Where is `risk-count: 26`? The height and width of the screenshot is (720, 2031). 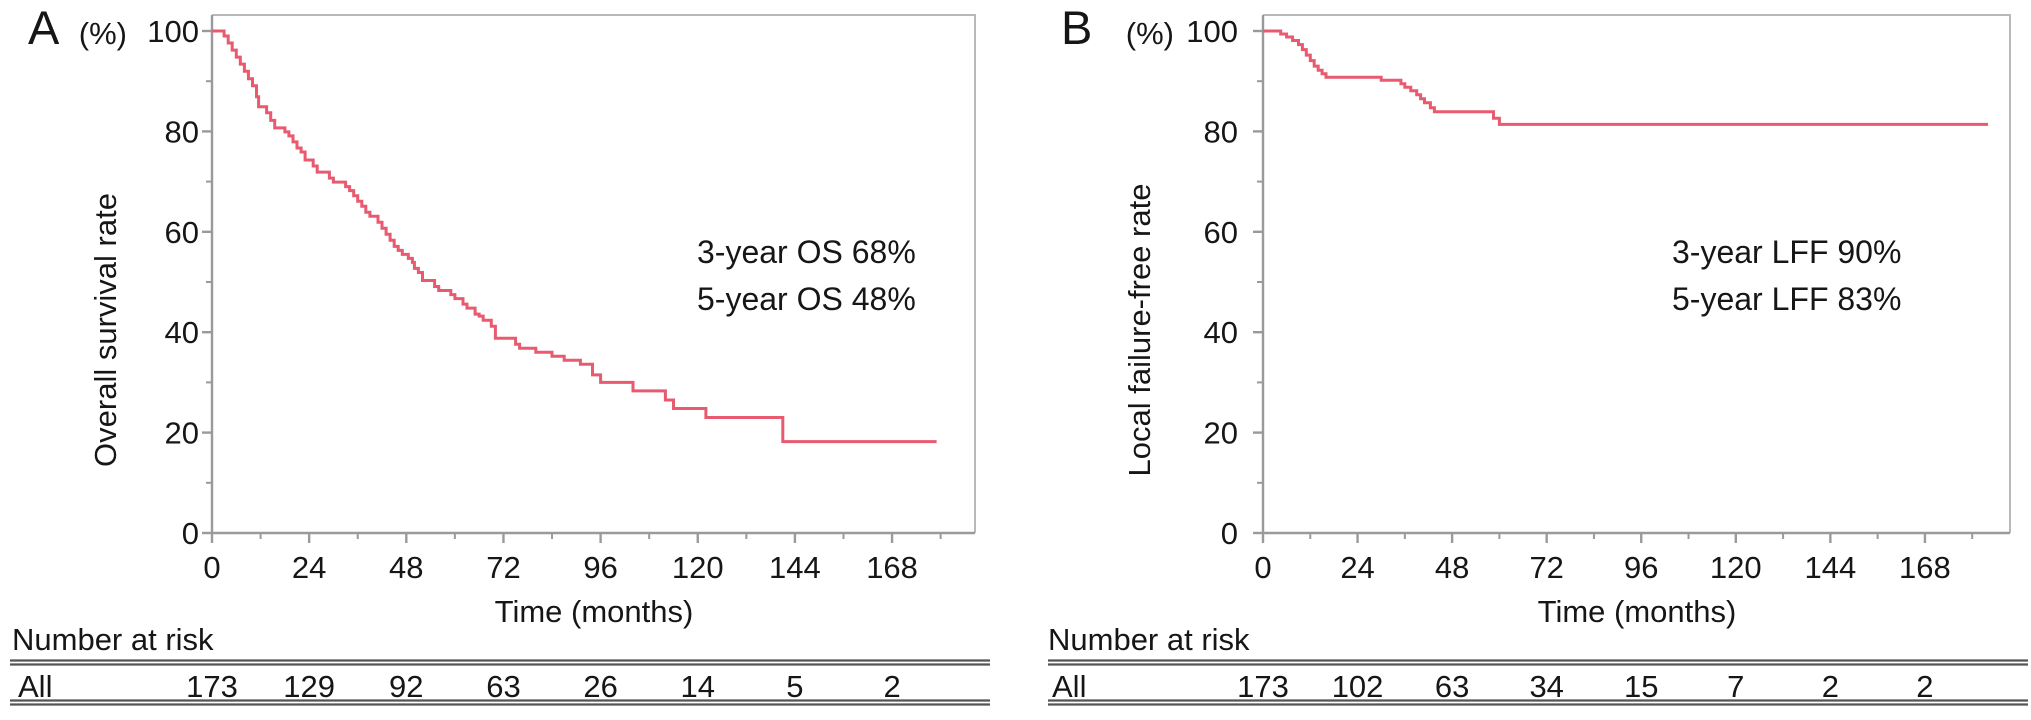 risk-count: 26 is located at coordinates (600, 686).